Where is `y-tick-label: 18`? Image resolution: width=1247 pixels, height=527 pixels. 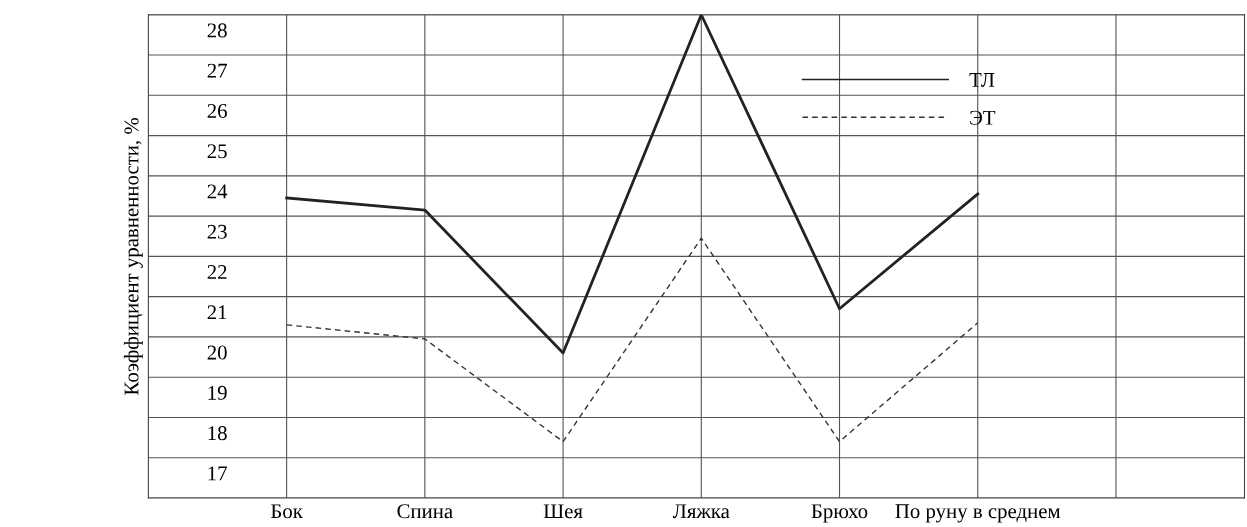 y-tick-label: 18 is located at coordinates (217, 433).